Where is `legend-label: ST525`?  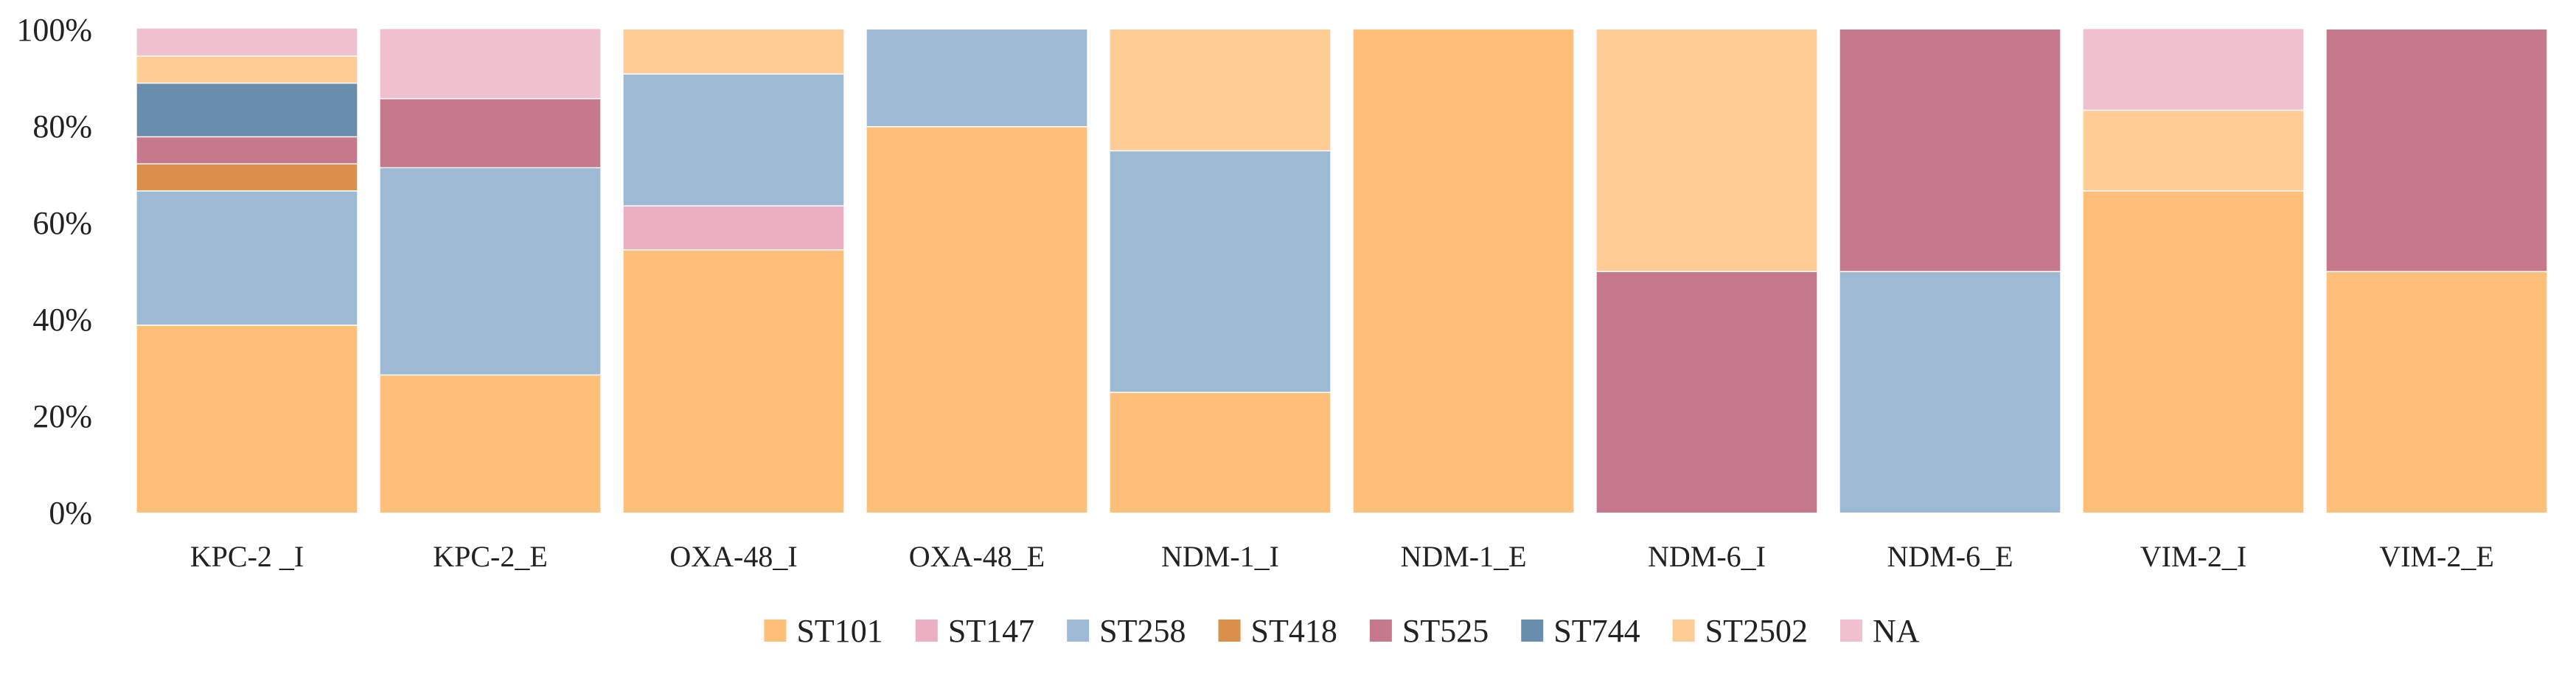 legend-label: ST525 is located at coordinates (1446, 631).